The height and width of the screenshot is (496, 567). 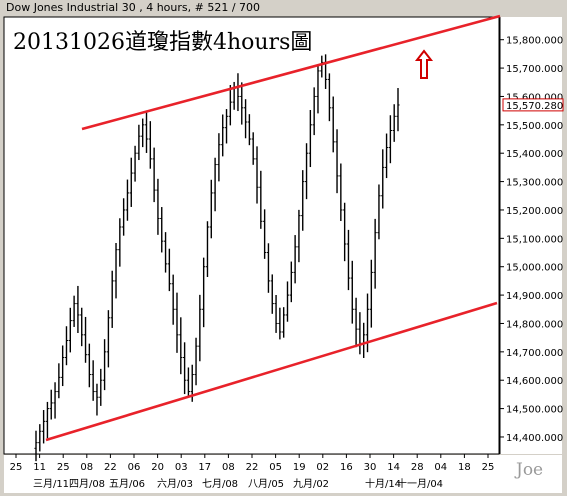 What do you see at coordinates (534, 126) in the screenshot?
I see `y-tick-label: 15,500.000` at bounding box center [534, 126].